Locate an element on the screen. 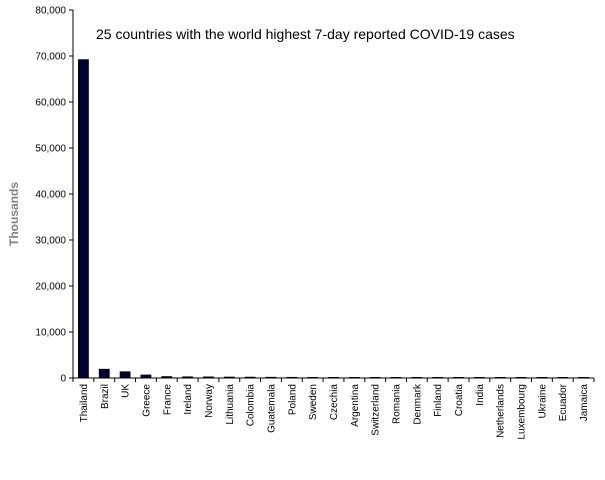  x-tick-label: Guatemala is located at coordinates (271, 408).